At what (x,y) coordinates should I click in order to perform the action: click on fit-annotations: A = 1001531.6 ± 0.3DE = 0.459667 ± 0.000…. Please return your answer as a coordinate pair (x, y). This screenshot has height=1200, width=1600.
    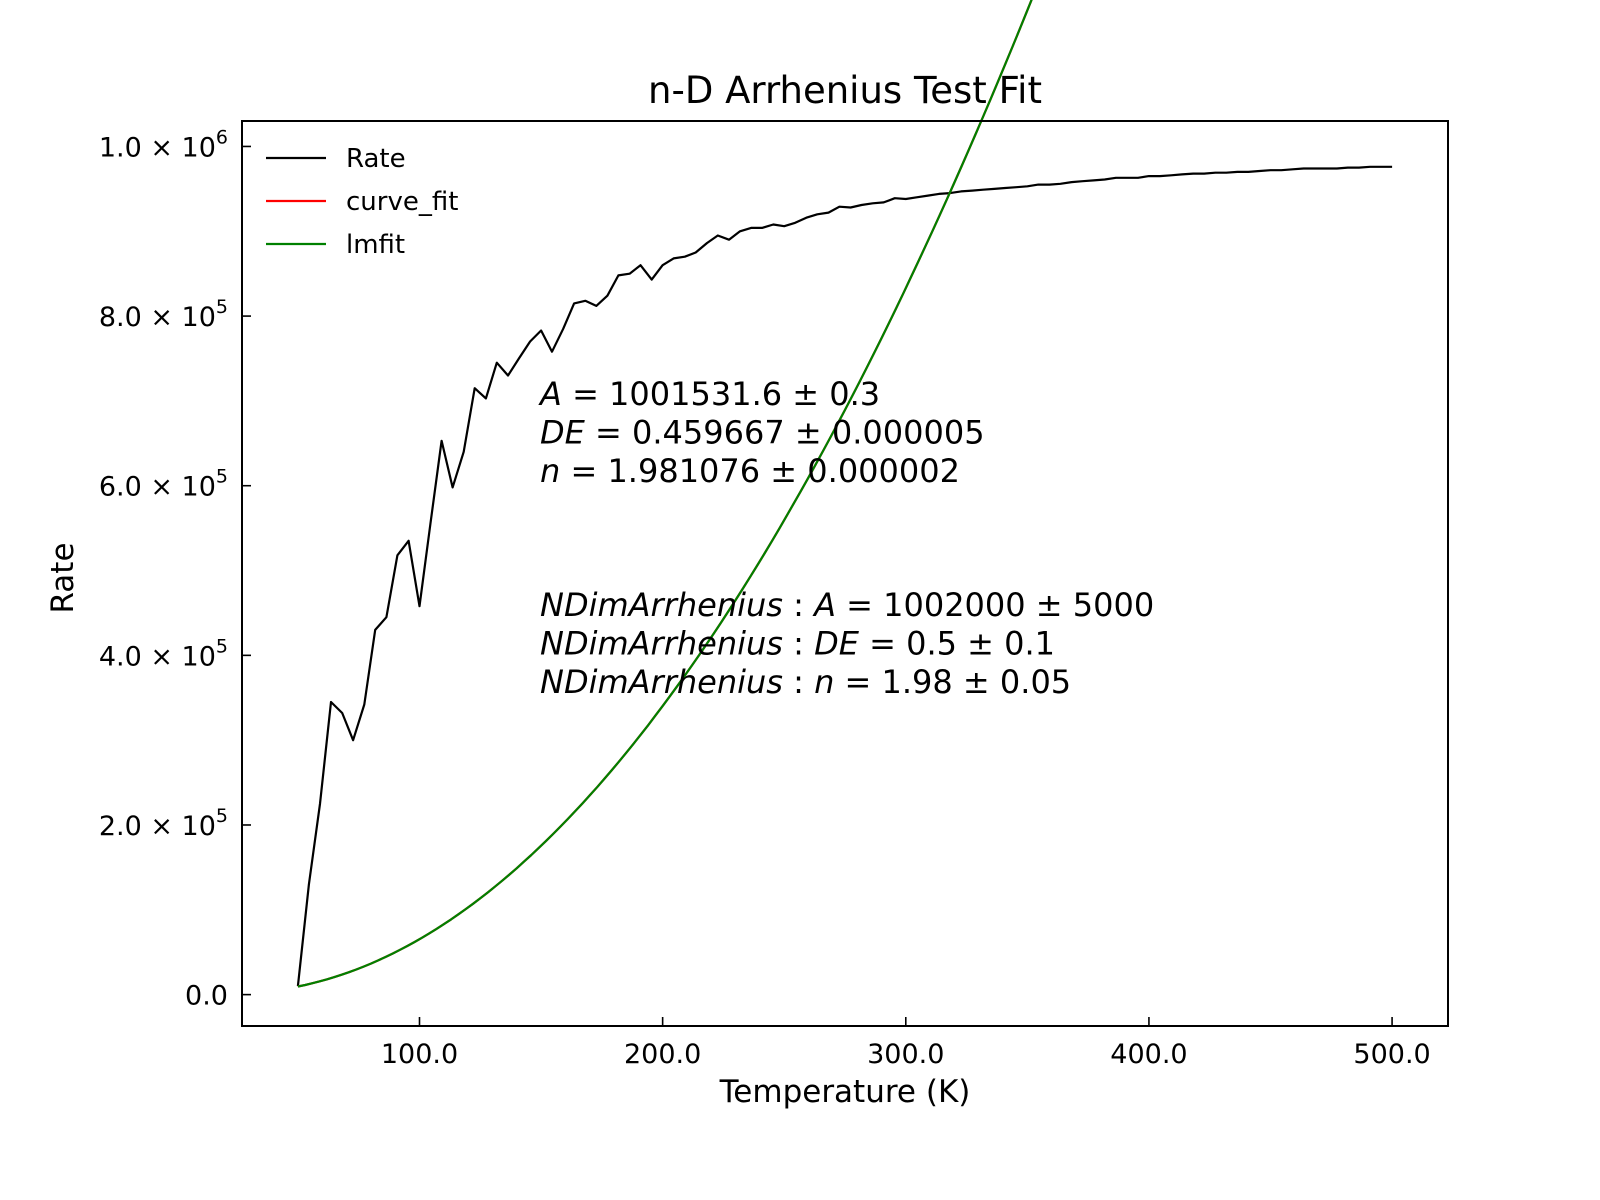
    Looking at the image, I should click on (846, 538).